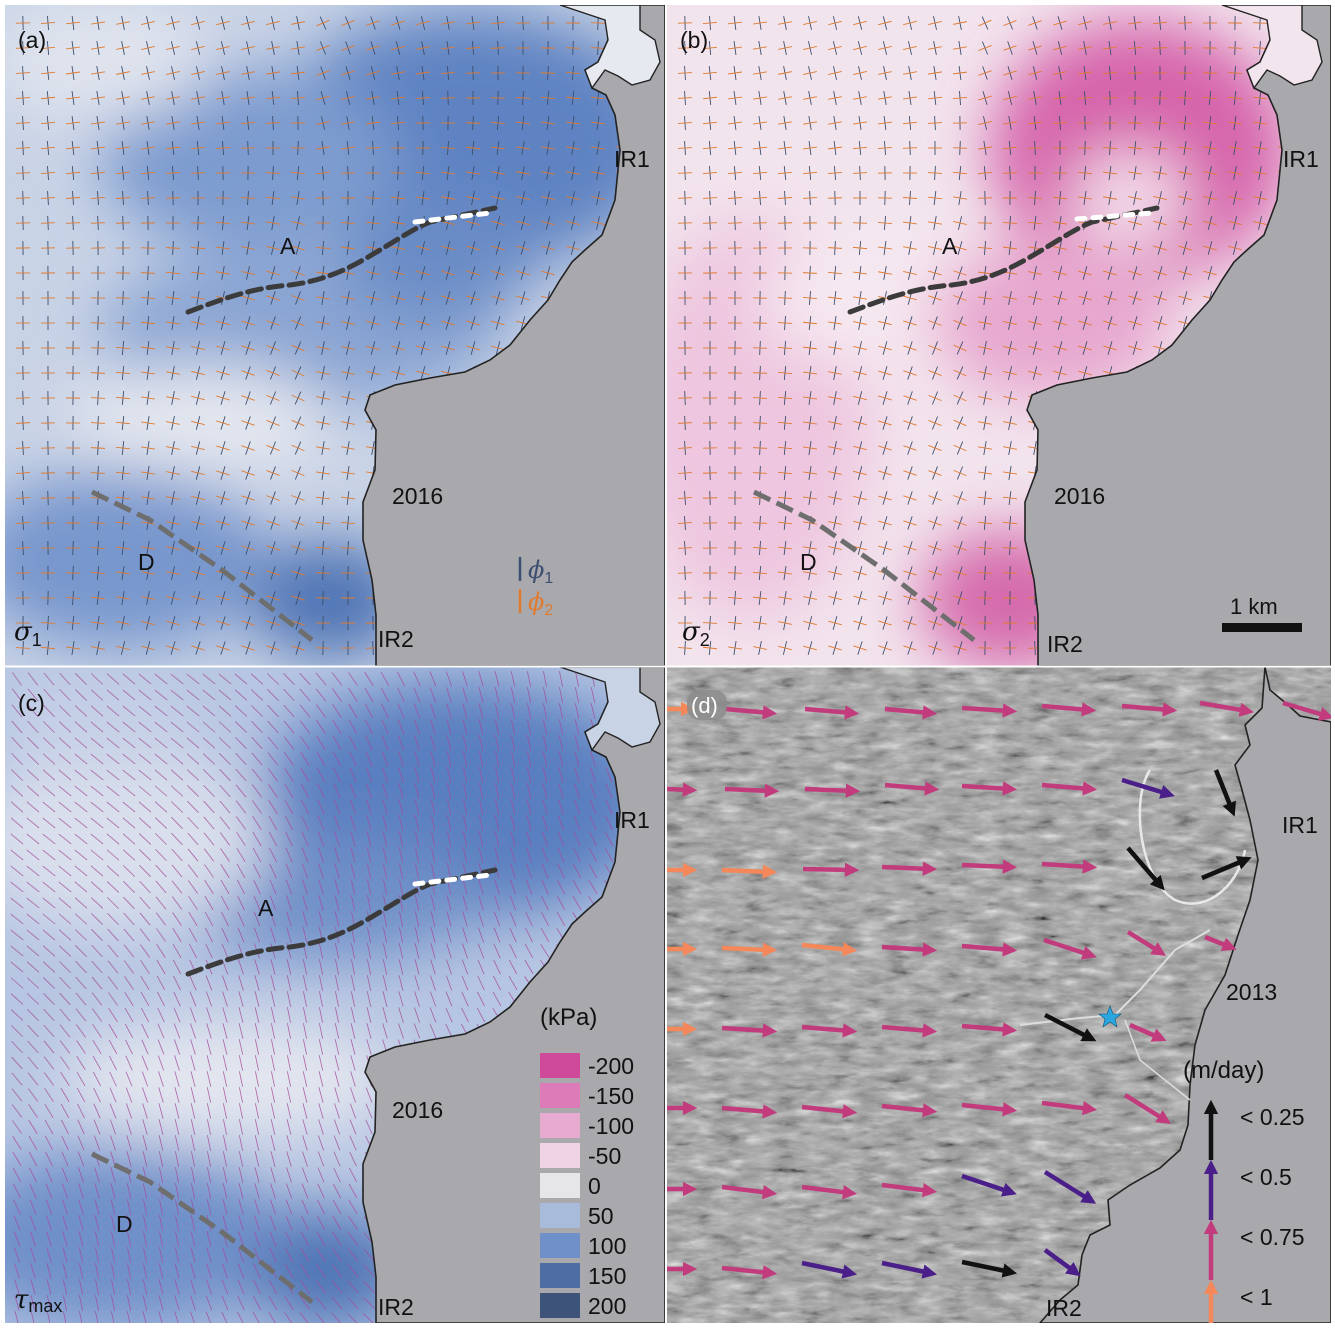  Describe the element at coordinates (560, 1185) in the screenshot. I see `colorbar-swatch` at that location.